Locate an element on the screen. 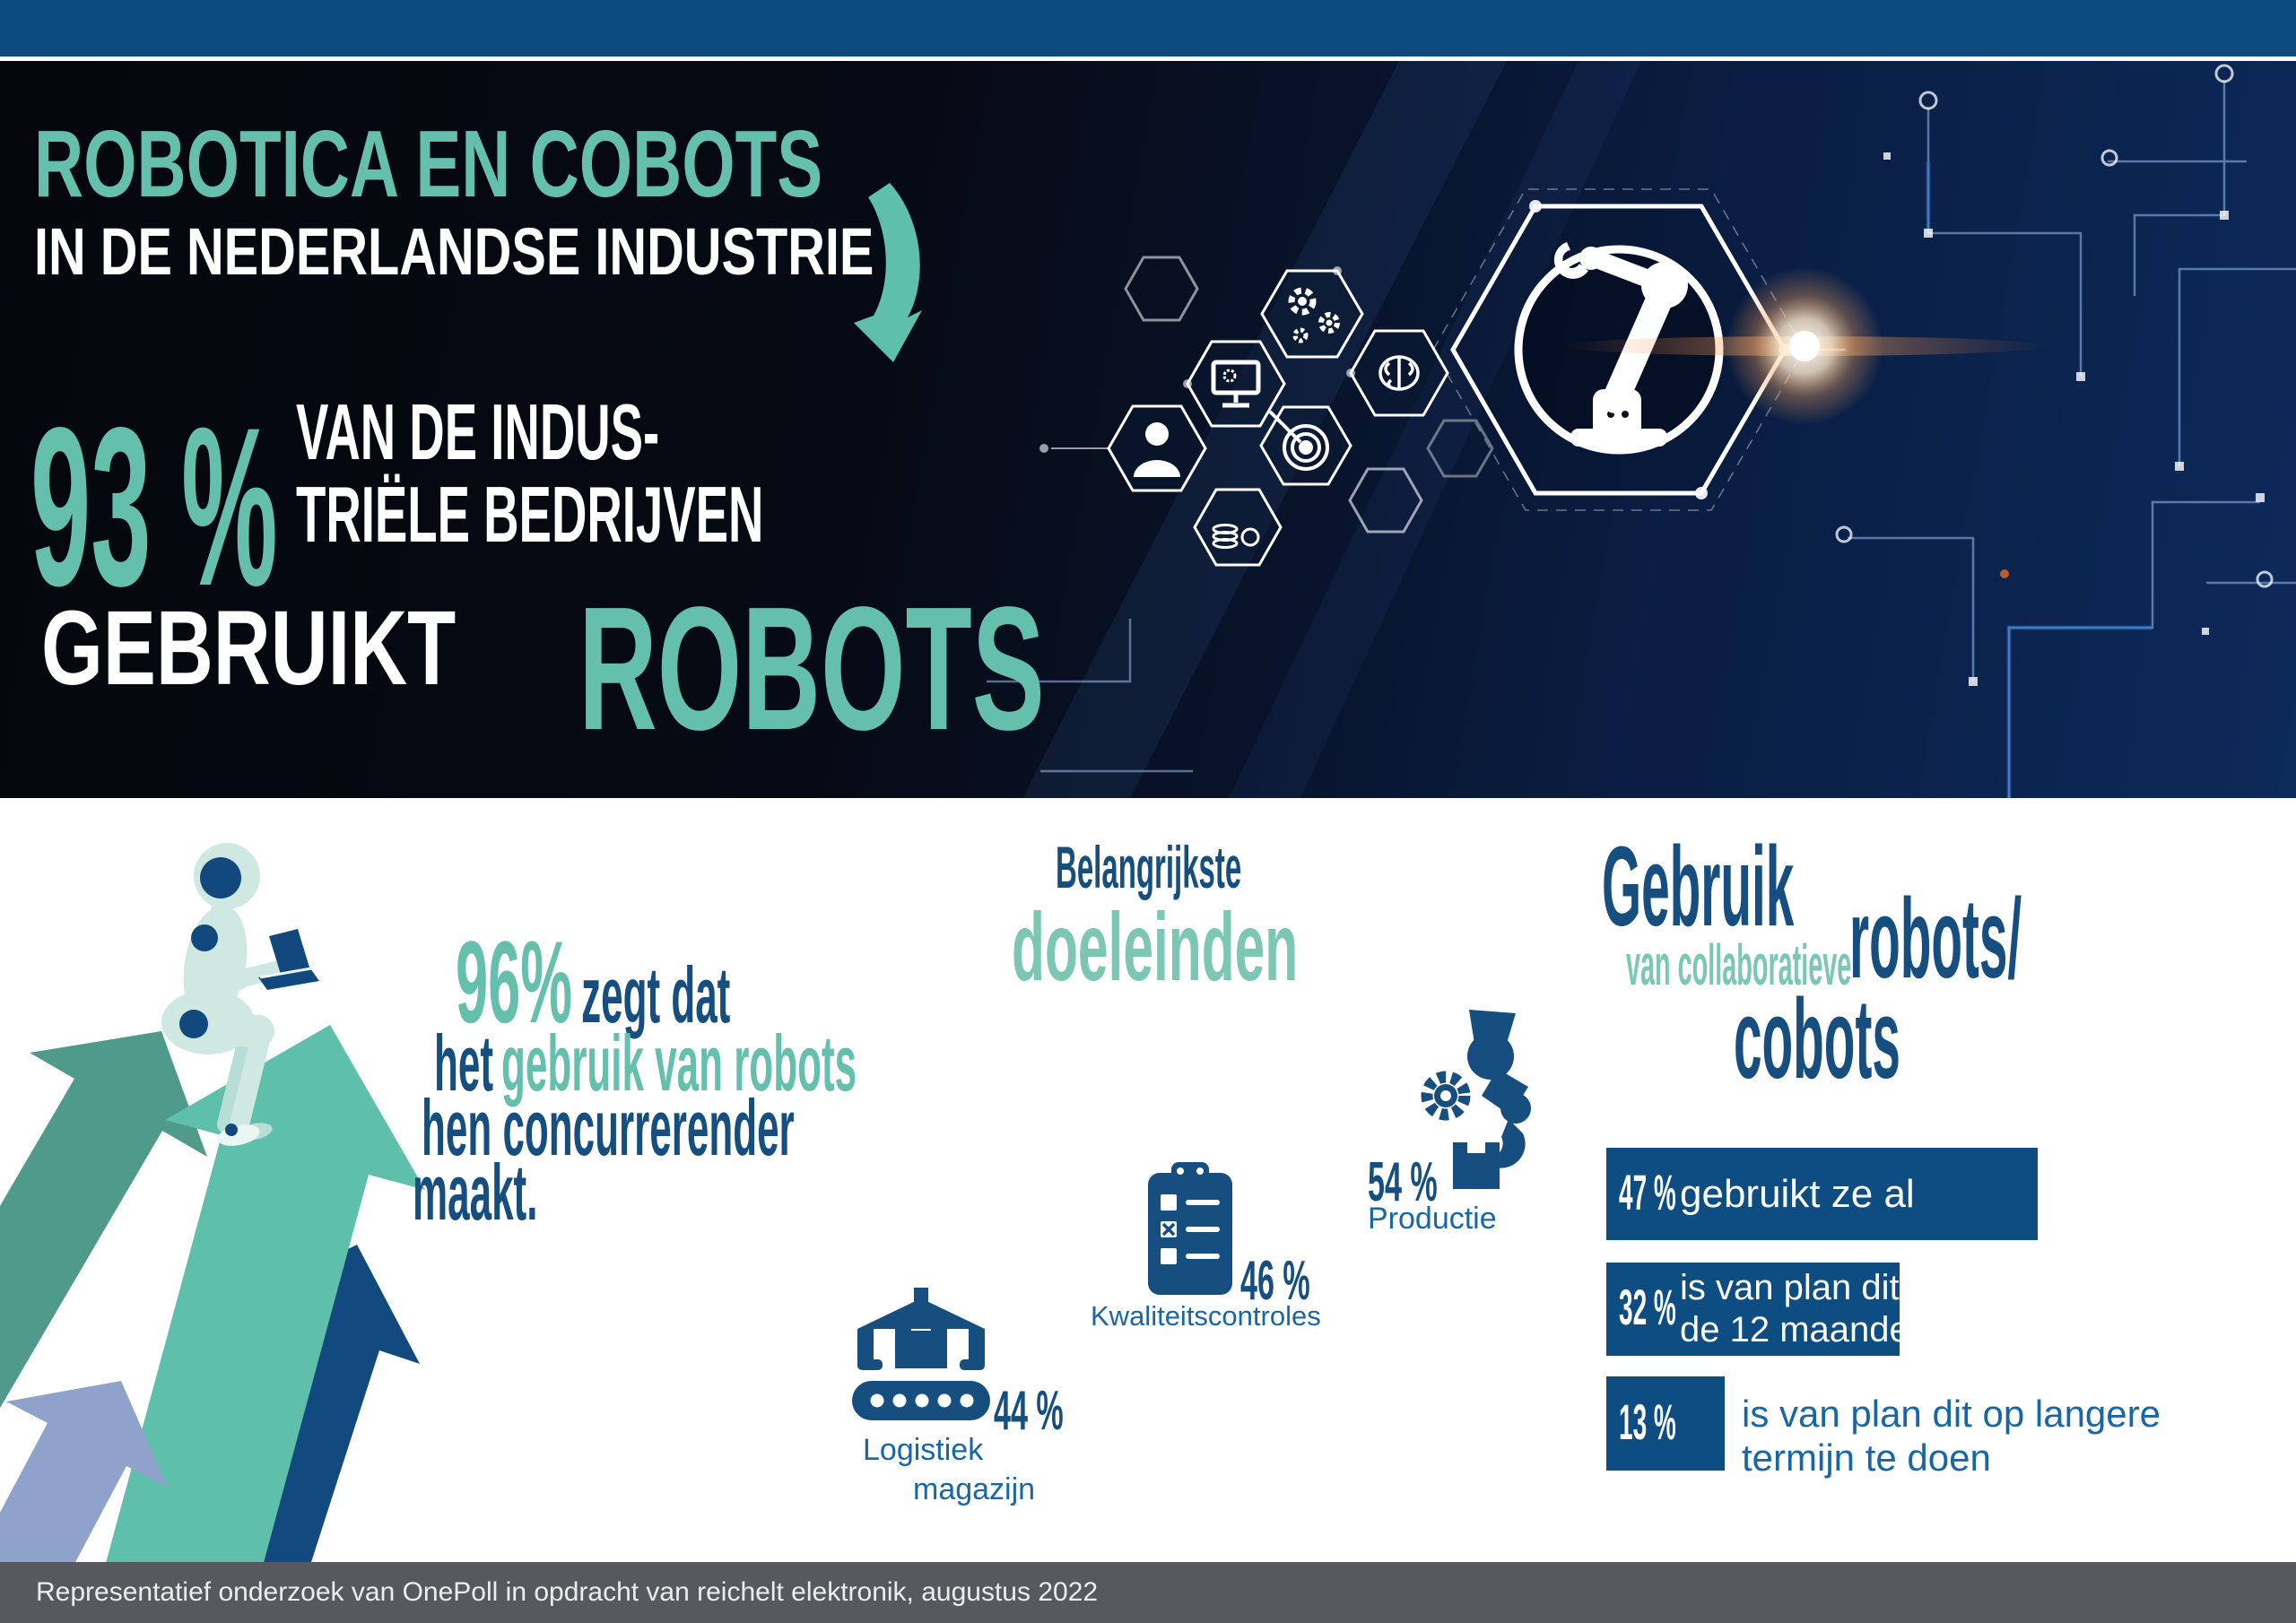  stat-93-text-line1: VAN DE INDUS- is located at coordinates (478, 431).